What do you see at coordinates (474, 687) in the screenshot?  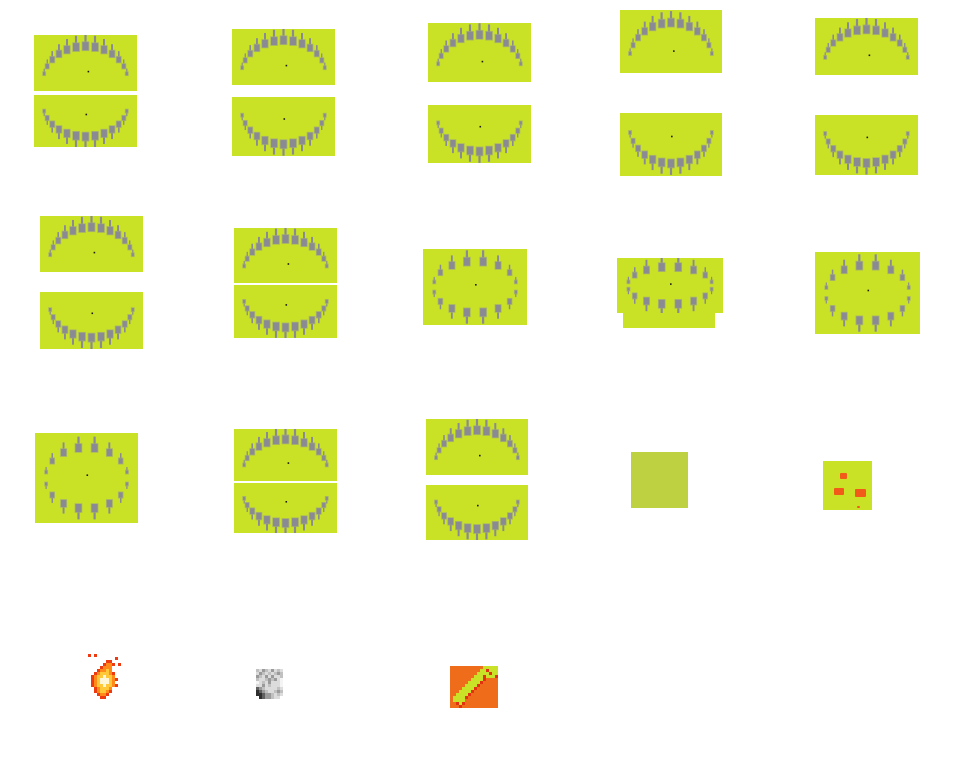 I see `diagonal-split-tile` at bounding box center [474, 687].